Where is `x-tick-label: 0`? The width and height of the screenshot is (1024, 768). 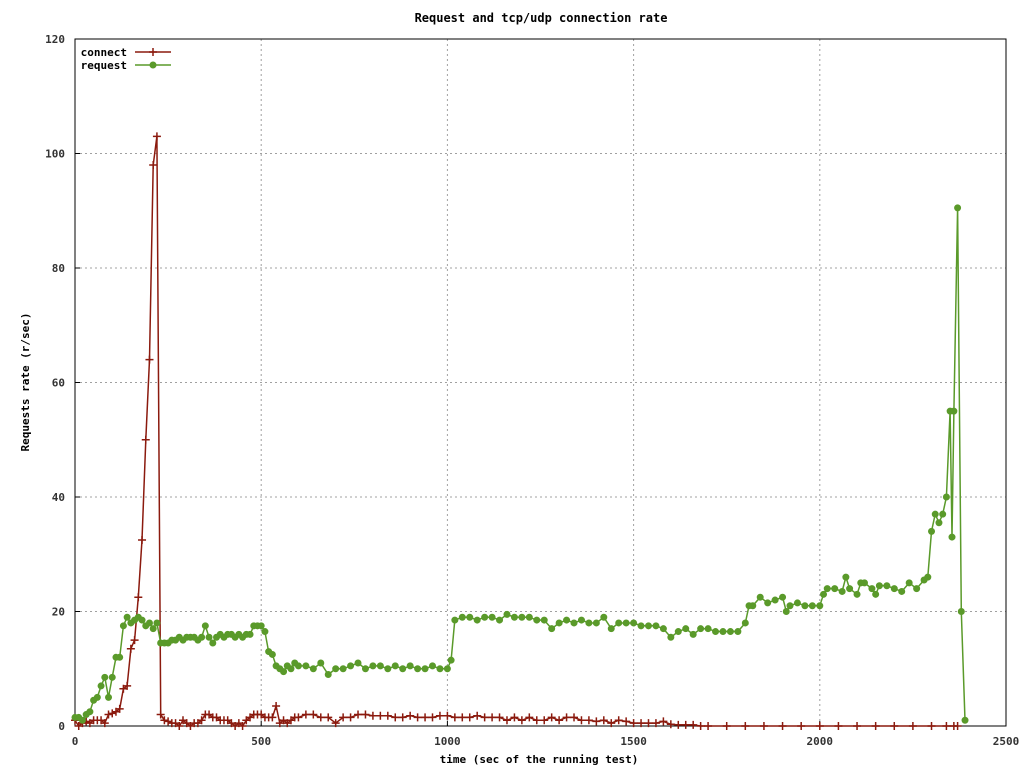 x-tick-label: 0 is located at coordinates (75, 741).